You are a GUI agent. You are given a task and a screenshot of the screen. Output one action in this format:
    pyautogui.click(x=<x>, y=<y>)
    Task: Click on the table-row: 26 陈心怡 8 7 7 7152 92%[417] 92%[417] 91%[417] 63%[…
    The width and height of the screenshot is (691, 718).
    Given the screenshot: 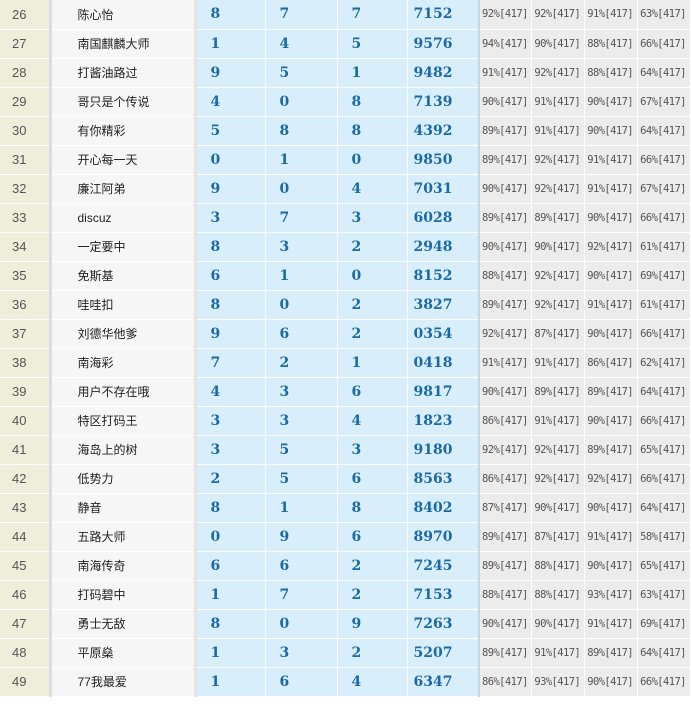 What is the action you would take?
    pyautogui.click(x=345, y=15)
    